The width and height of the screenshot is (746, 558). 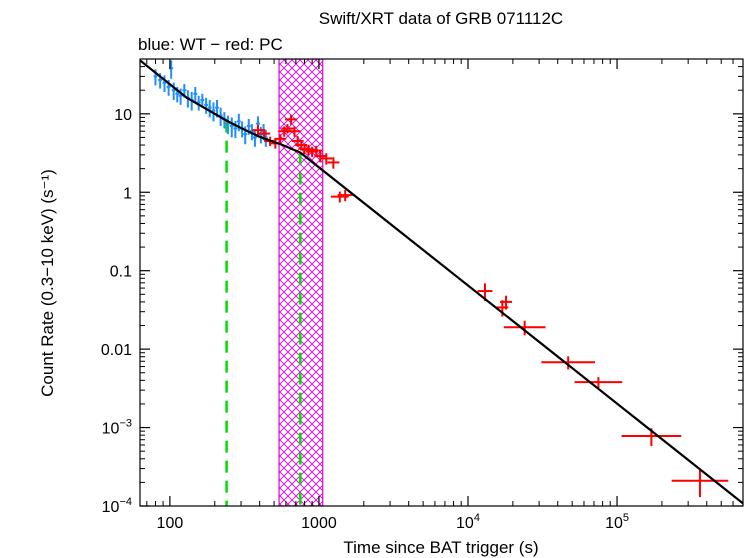 What do you see at coordinates (117, 506) in the screenshot?
I see `y-tick-label: 10⁻⁴` at bounding box center [117, 506].